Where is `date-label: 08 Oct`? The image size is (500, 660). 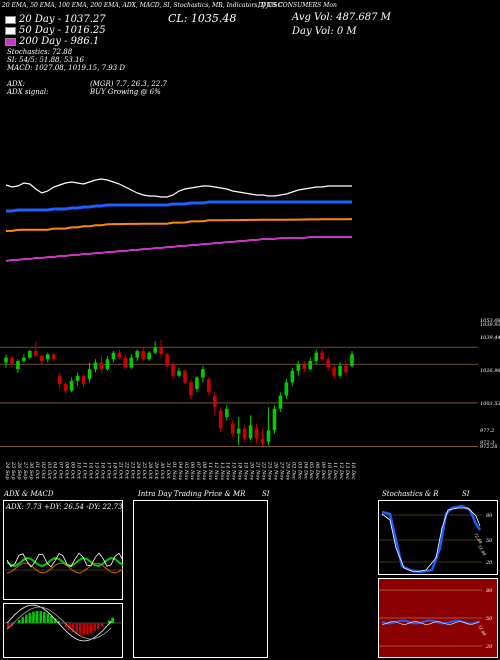
date-label: 08 Oct is located at coordinates (67, 471).